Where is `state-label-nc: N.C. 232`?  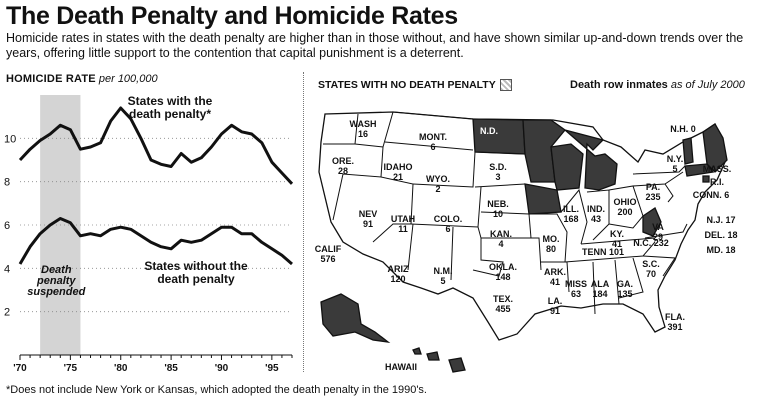 state-label-nc: N.C. 232 is located at coordinates (651, 243).